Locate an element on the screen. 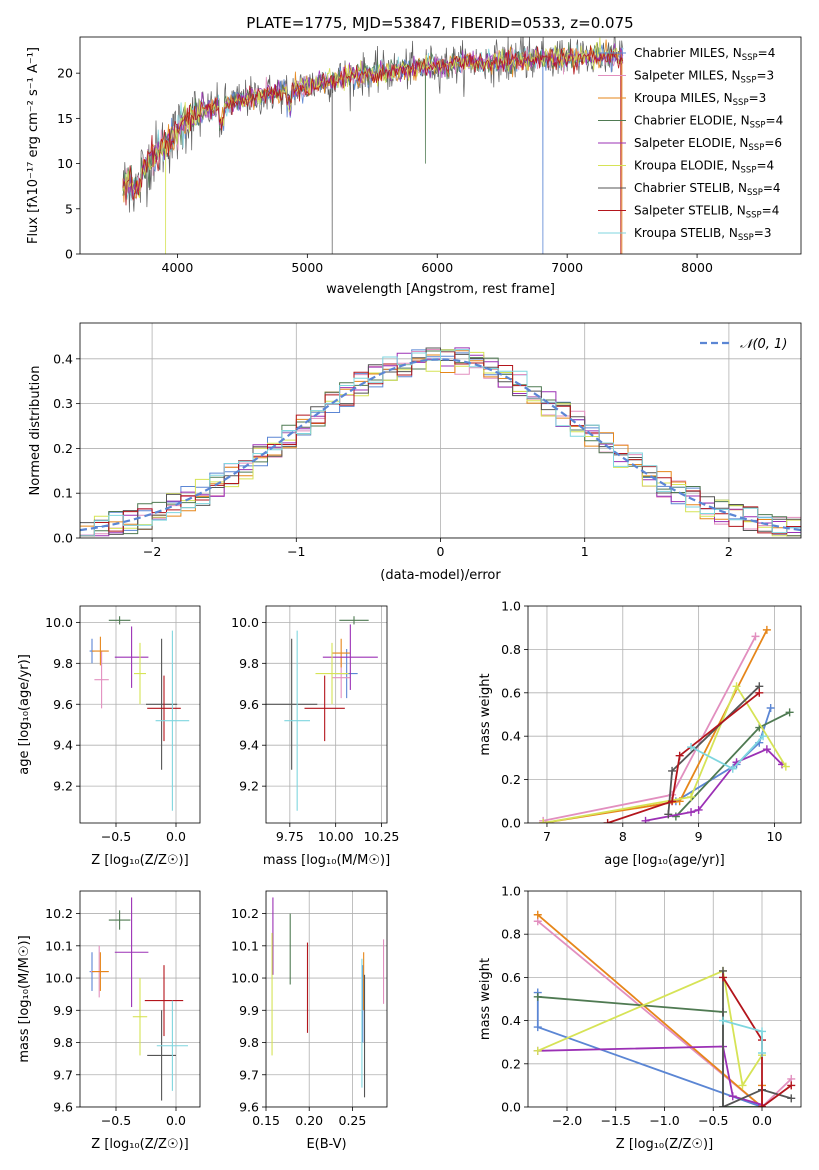 The height and width of the screenshot is (1170, 819). x-axis-label: E(B-V) is located at coordinates (326, 1144).